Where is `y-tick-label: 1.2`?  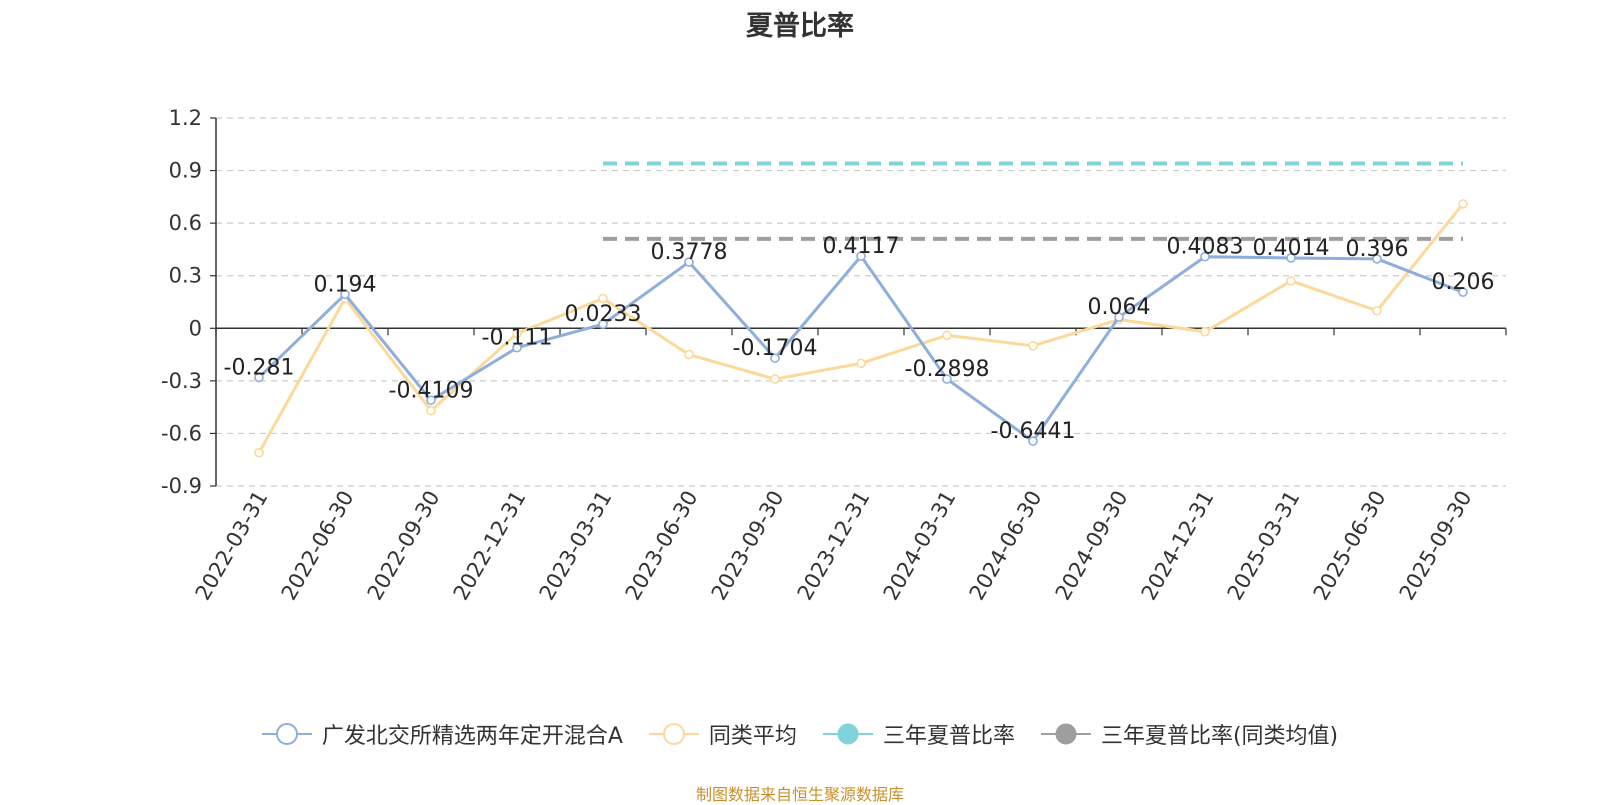
y-tick-label: 1.2 is located at coordinates (185, 118).